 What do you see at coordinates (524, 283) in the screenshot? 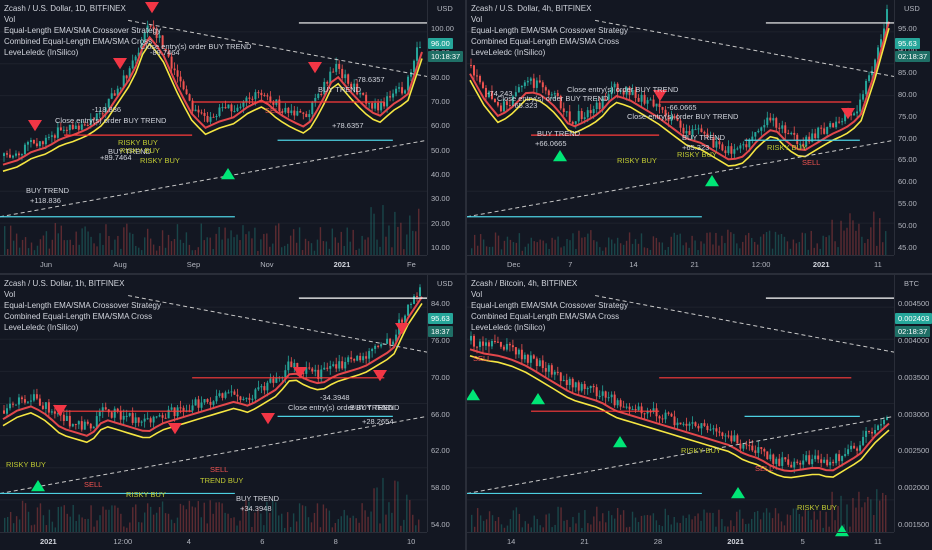
I see `symbol-title: Zcash / Bitcoin, 4h, BITFINEX` at bounding box center [524, 283].